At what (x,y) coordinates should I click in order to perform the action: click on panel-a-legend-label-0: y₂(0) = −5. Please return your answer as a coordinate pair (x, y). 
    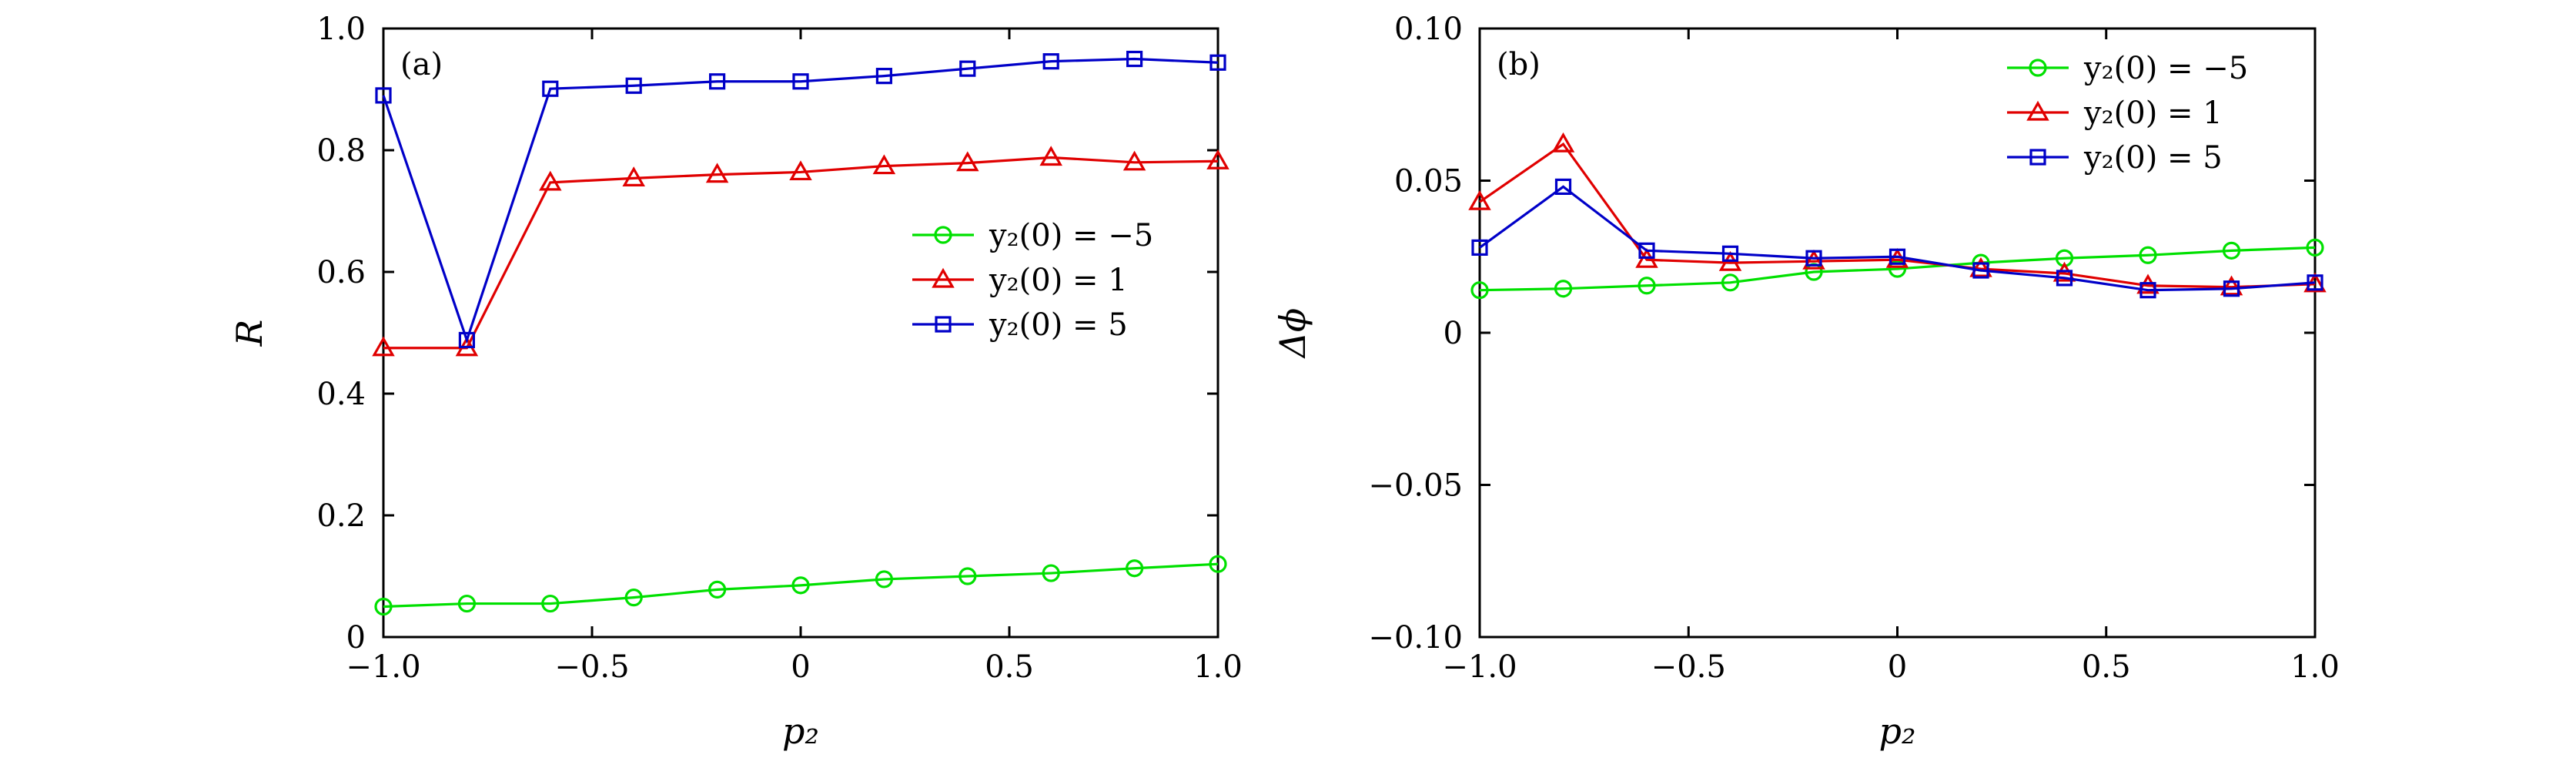
    Looking at the image, I should click on (1071, 236).